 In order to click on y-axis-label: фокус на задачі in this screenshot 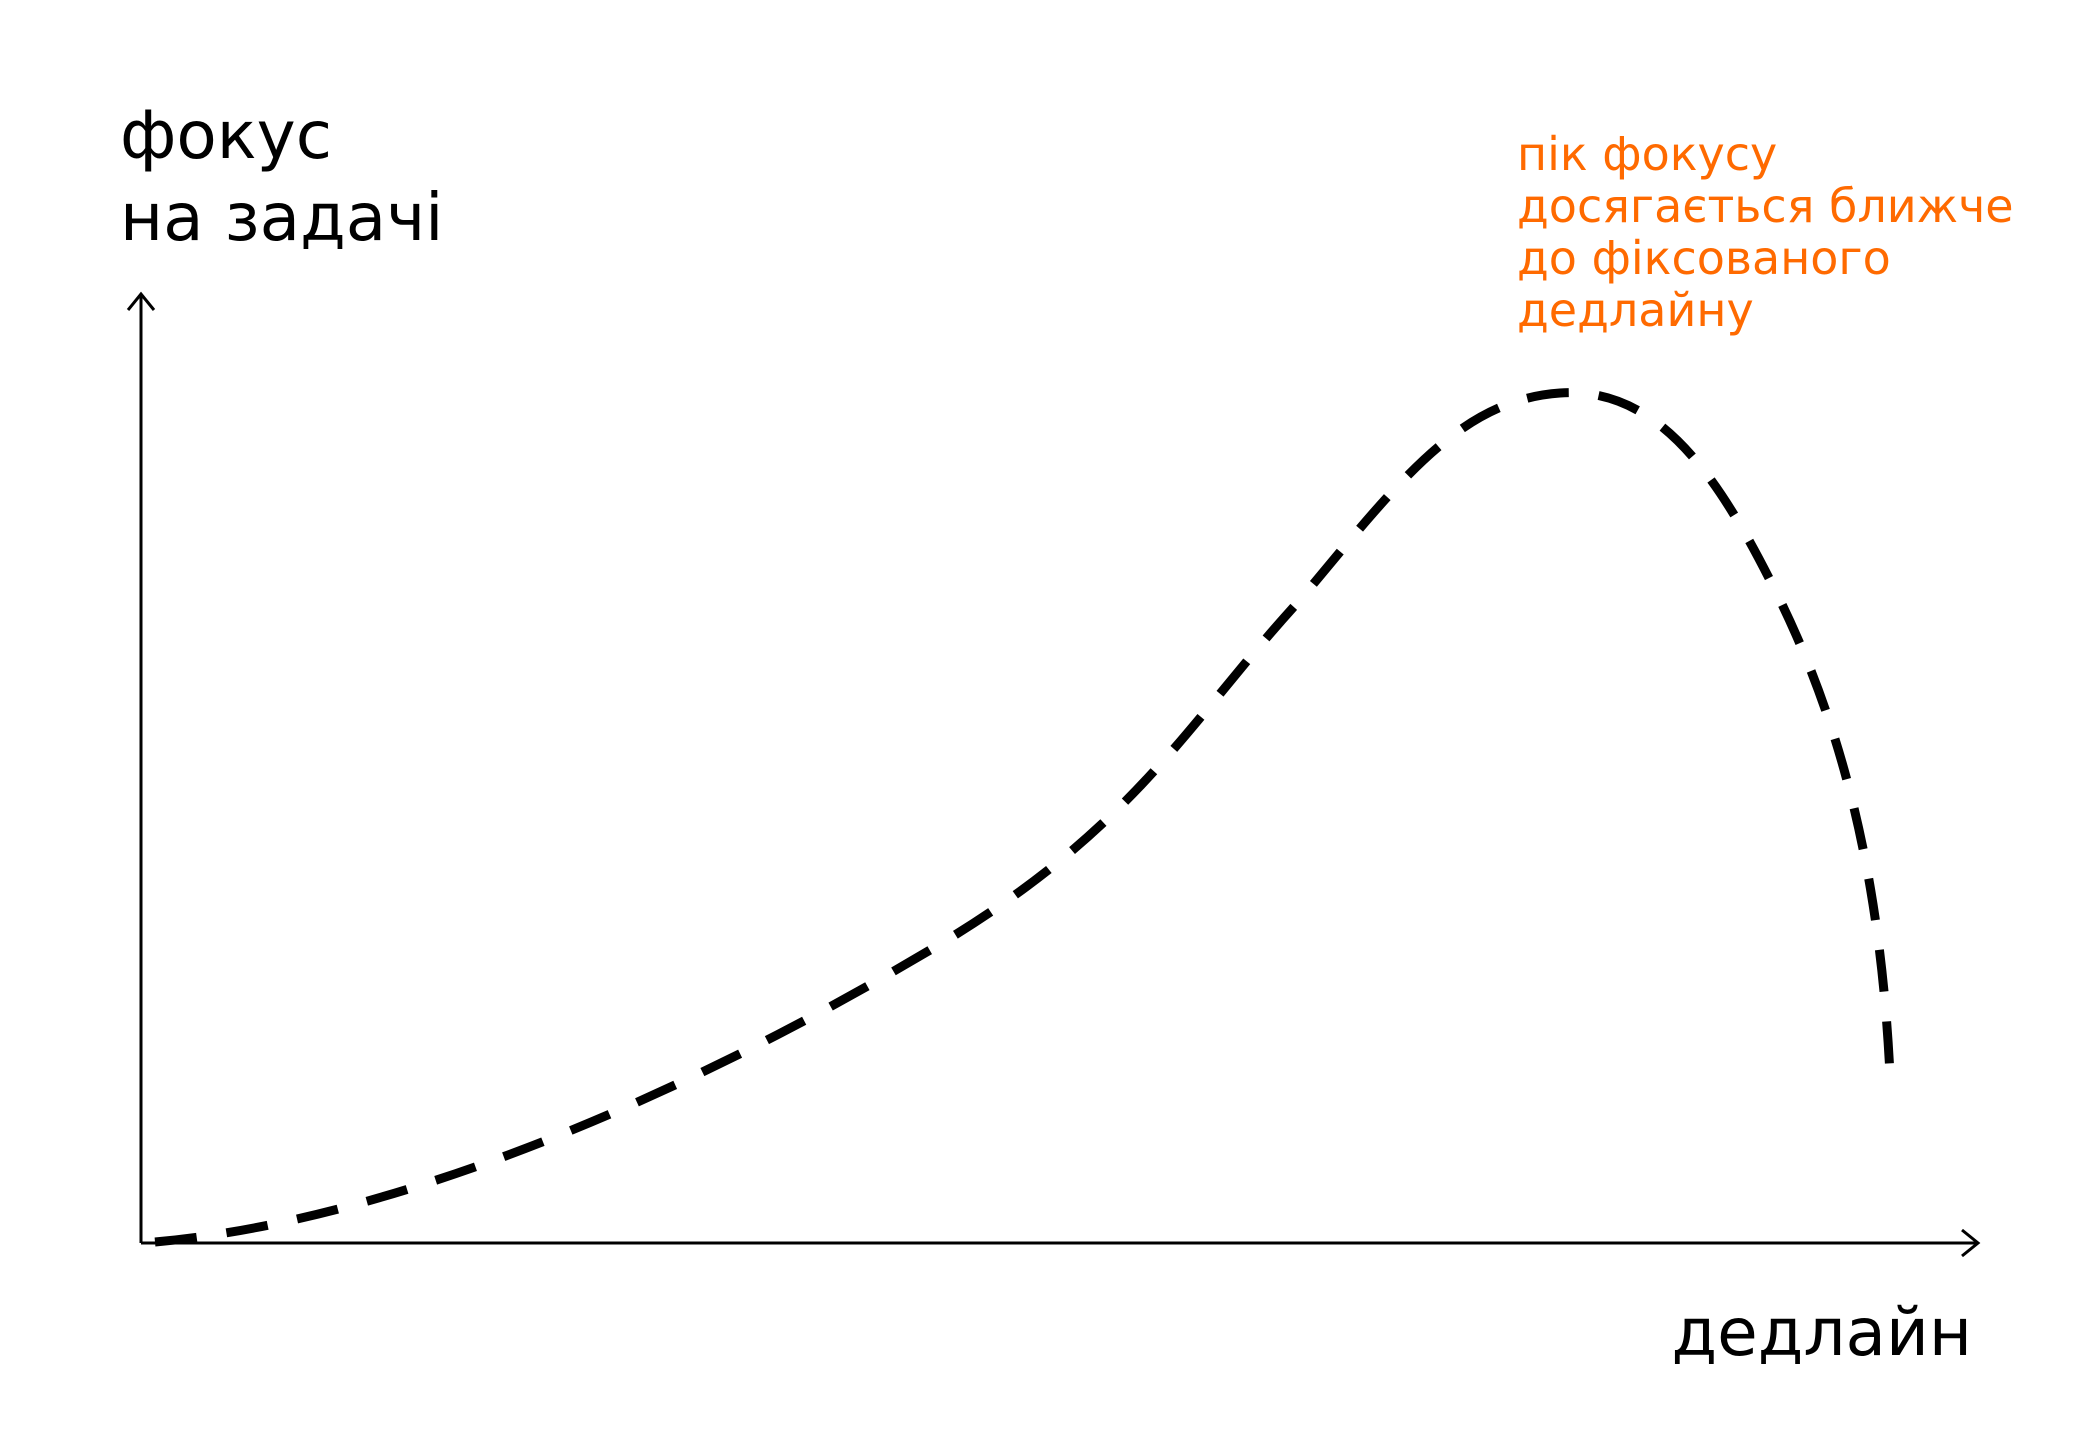, I will do `click(282, 176)`.